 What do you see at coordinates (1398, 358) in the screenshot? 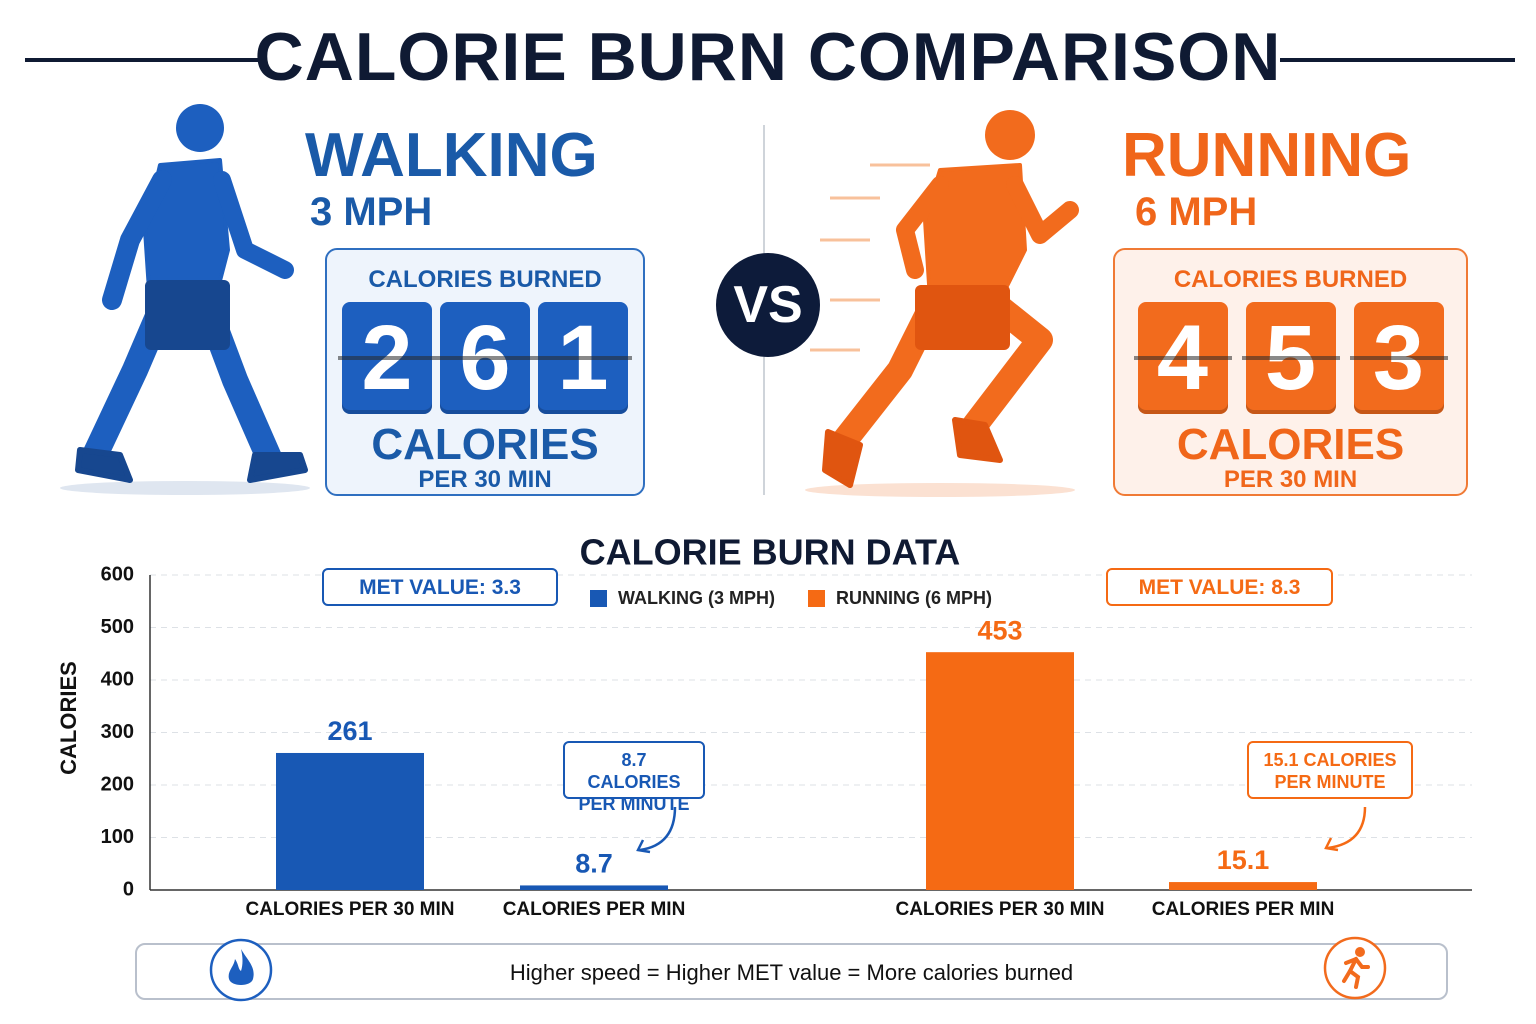
I see `digit-tile: 3` at bounding box center [1398, 358].